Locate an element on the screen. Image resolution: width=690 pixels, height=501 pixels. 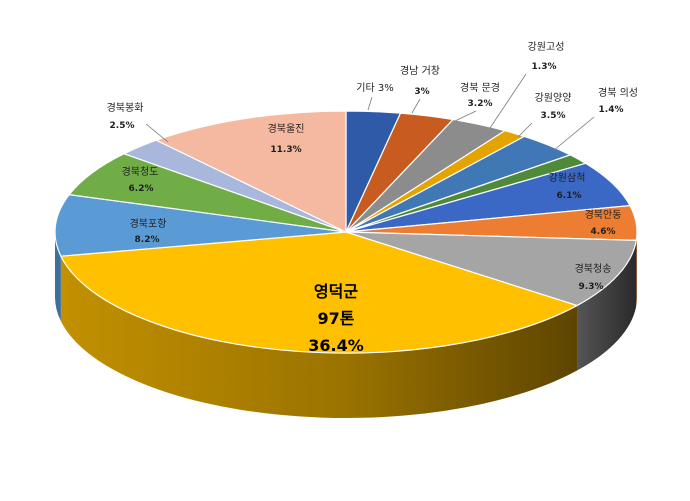
slice-percent: 36.4% is located at coordinates (336, 345).